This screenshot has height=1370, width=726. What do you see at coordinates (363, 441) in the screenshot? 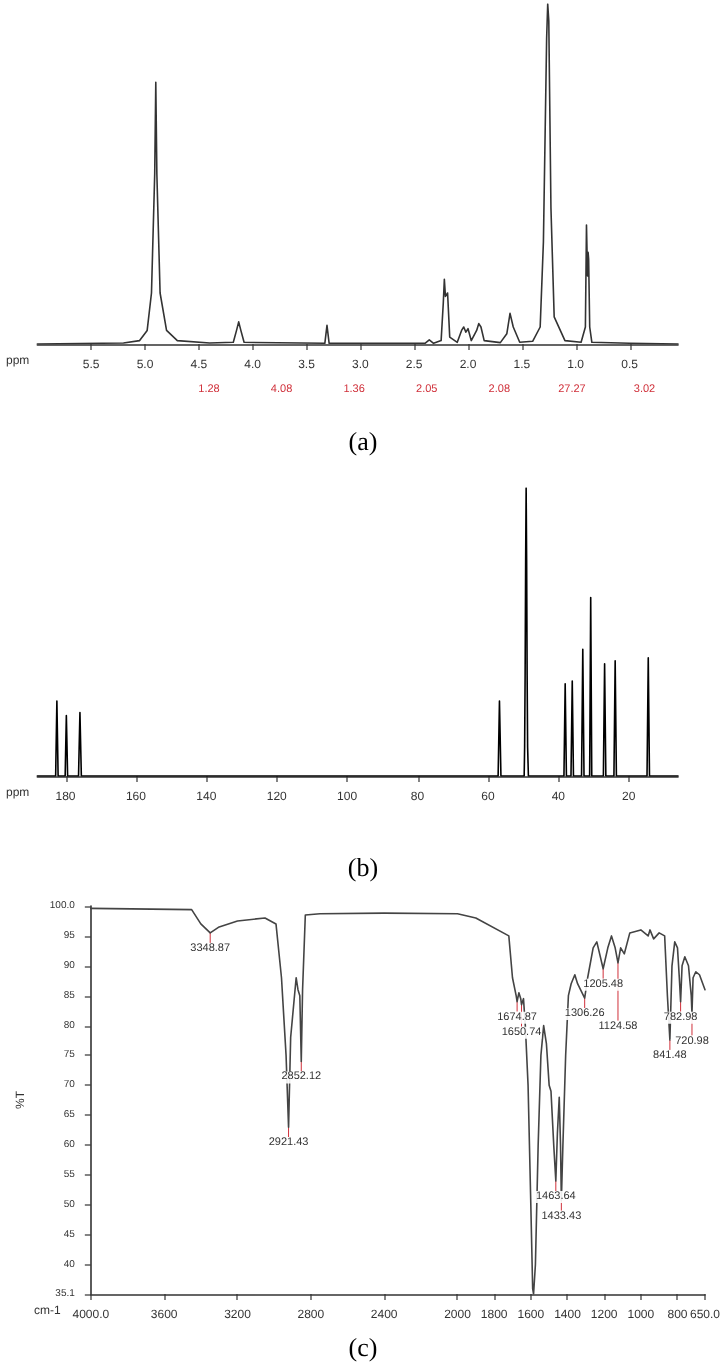
I see `text: (a)` at bounding box center [363, 441].